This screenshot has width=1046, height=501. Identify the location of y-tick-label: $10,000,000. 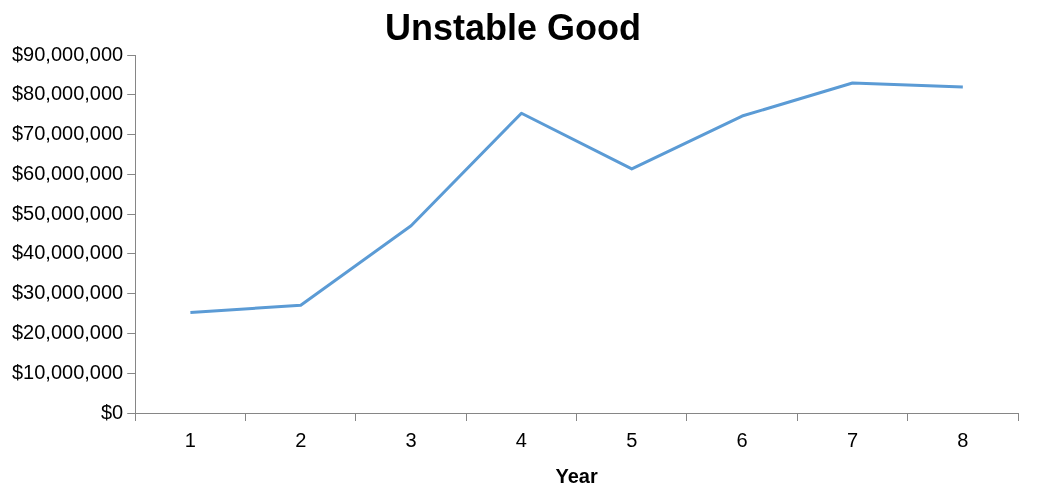
(67, 371).